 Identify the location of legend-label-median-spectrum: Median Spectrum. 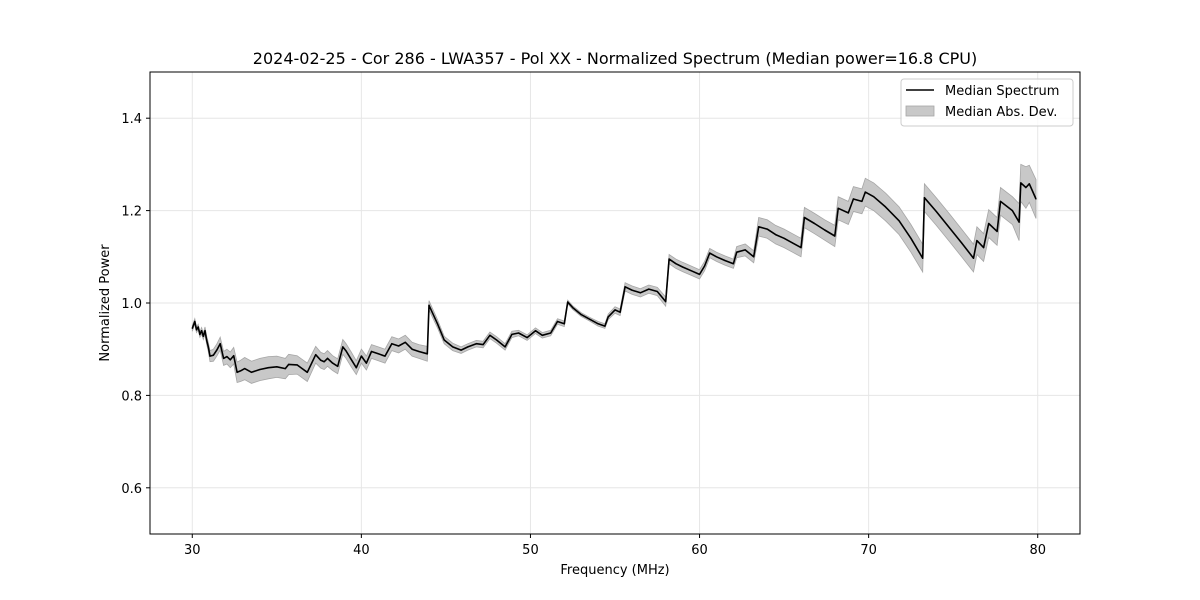
(1002, 91).